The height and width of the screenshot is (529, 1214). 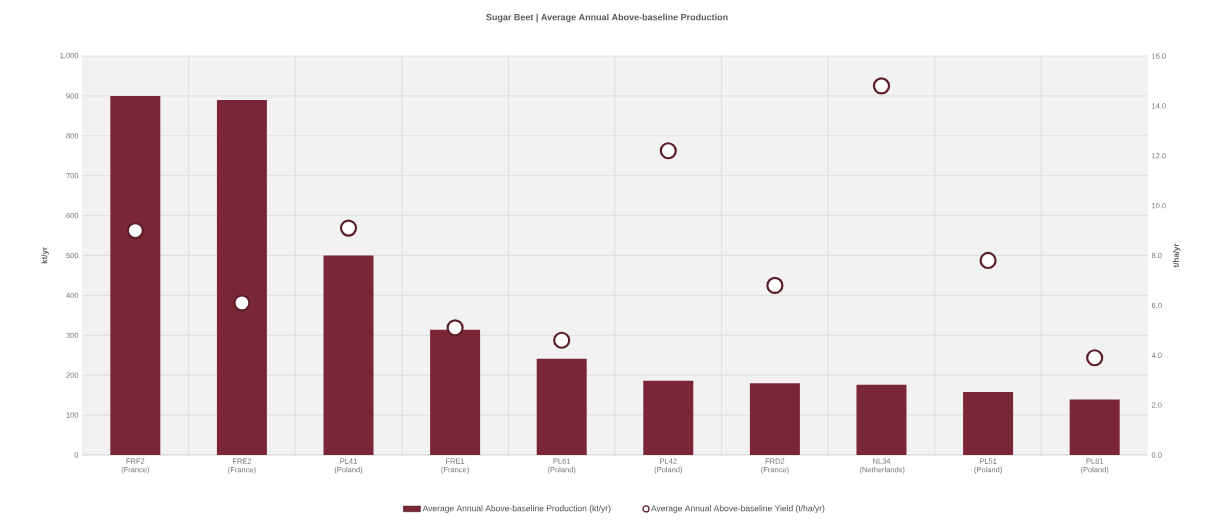 What do you see at coordinates (516, 509) in the screenshot?
I see `legend-label: Average Annual Above-baseline Production (kt/yr)` at bounding box center [516, 509].